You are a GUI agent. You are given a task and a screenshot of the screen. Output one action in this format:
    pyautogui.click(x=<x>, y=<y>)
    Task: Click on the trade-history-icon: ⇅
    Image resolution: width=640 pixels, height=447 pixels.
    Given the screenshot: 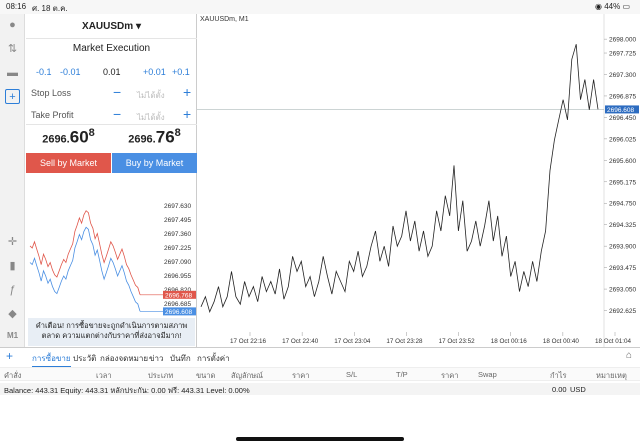 What is the action you would take?
    pyautogui.click(x=12, y=49)
    